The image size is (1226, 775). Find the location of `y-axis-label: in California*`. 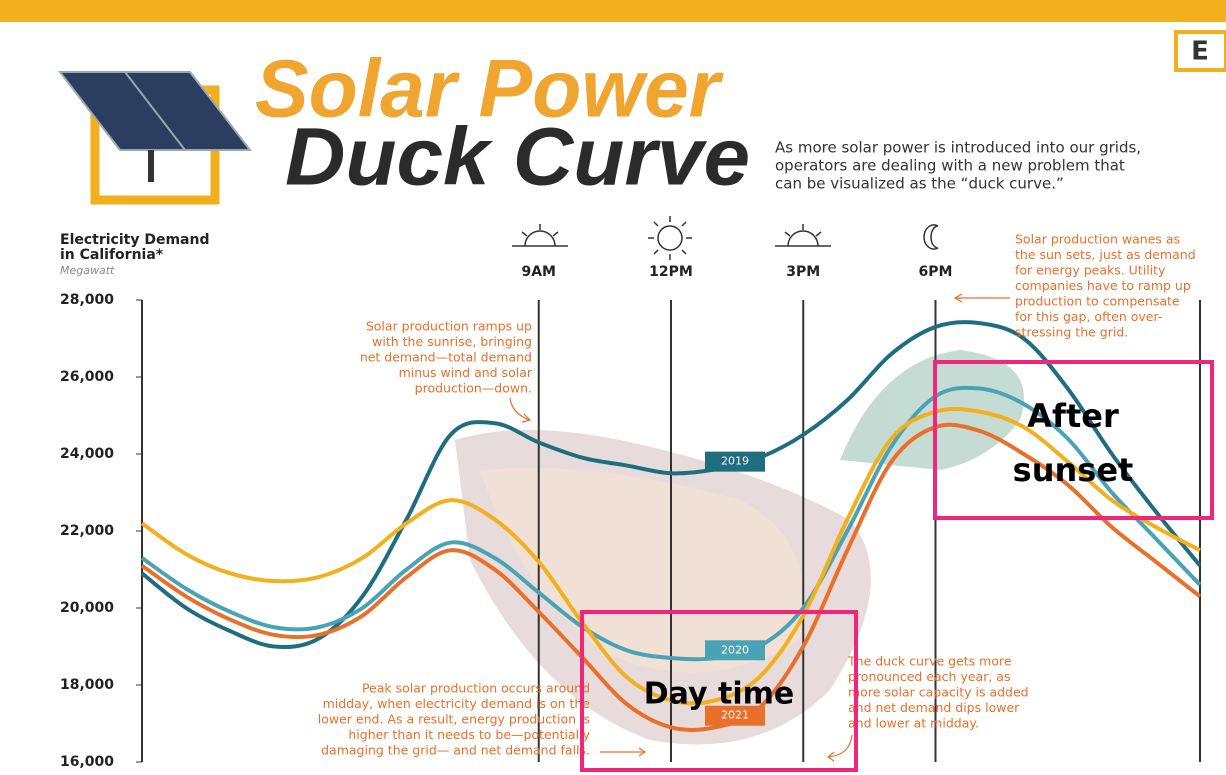

y-axis-label: in California* is located at coordinates (112, 255).